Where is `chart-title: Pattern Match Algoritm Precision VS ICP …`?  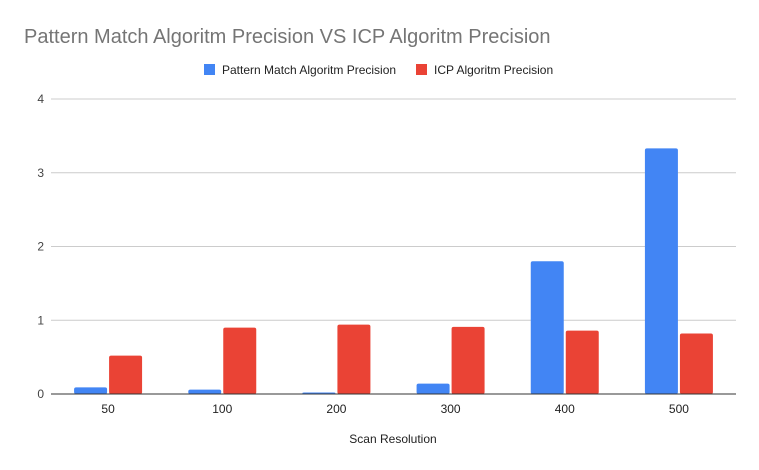
chart-title: Pattern Match Algoritm Precision VS ICP … is located at coordinates (287, 37).